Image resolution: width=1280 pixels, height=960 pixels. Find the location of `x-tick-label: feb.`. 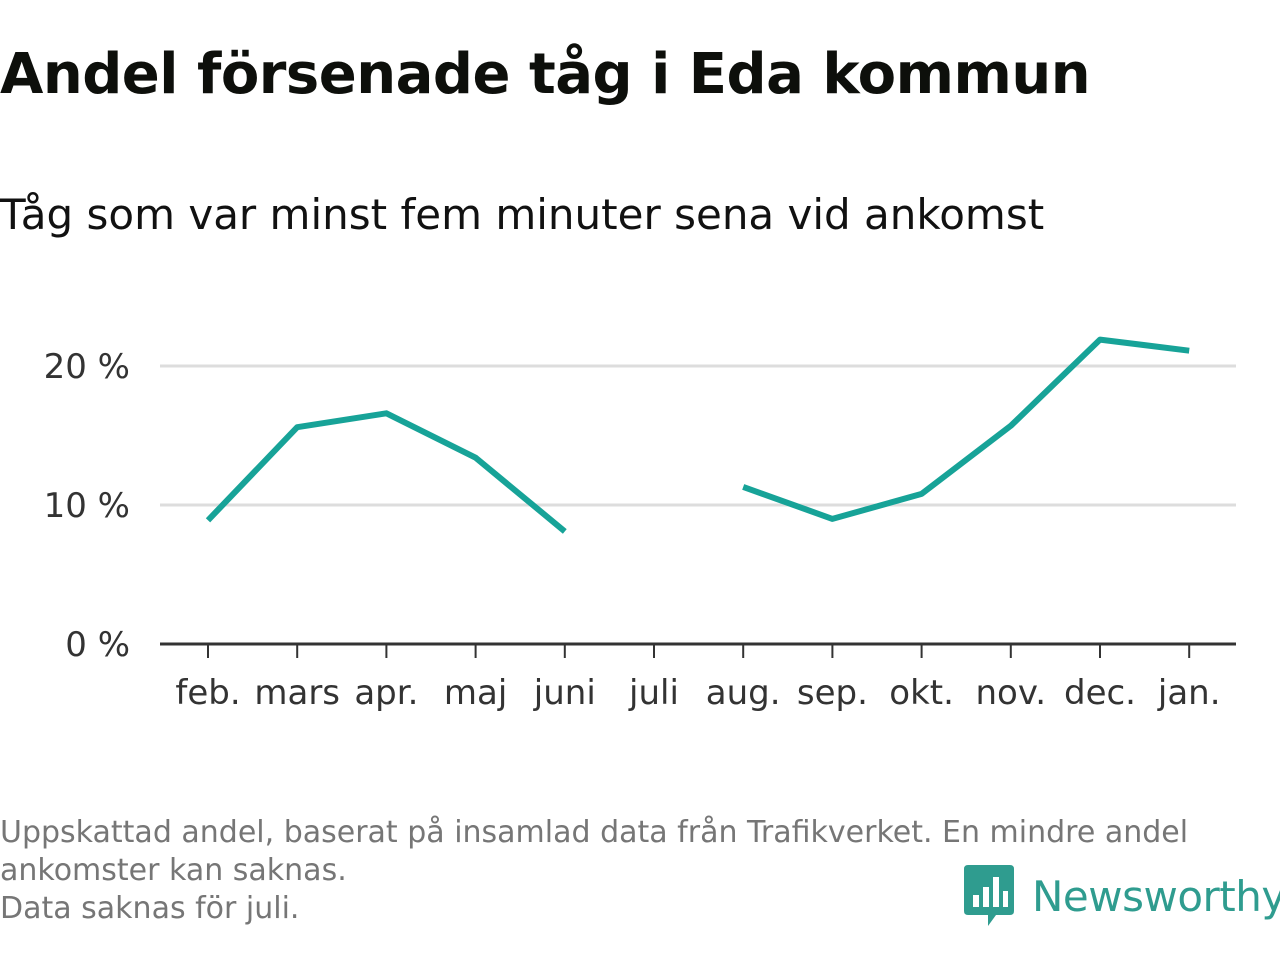

x-tick-label: feb. is located at coordinates (207, 693).